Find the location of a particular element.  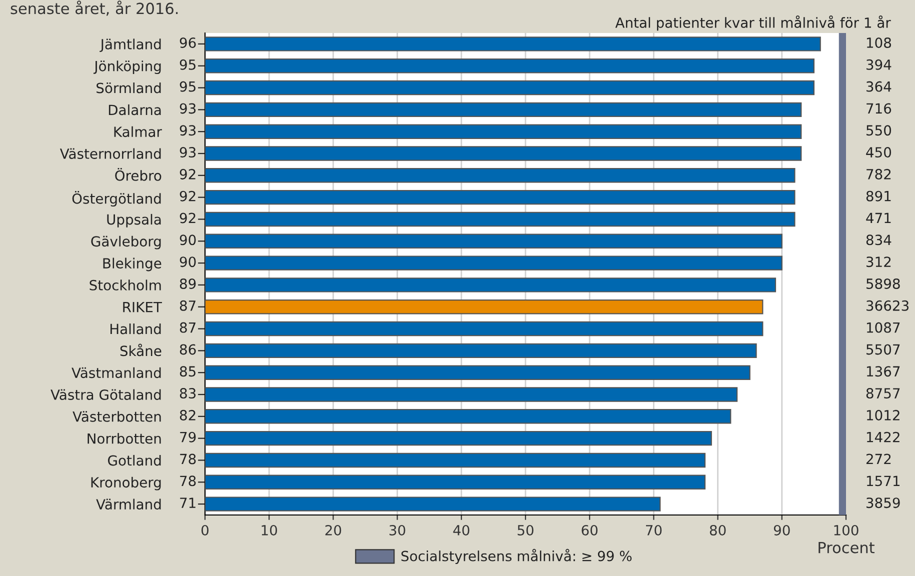

y-tick-label: Skåne is located at coordinates (141, 350).